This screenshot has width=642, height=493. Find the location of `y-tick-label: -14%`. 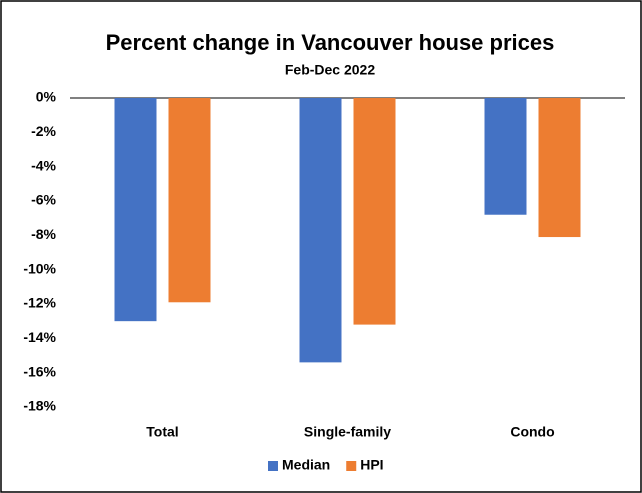

y-tick-label: -14% is located at coordinates (39, 337).